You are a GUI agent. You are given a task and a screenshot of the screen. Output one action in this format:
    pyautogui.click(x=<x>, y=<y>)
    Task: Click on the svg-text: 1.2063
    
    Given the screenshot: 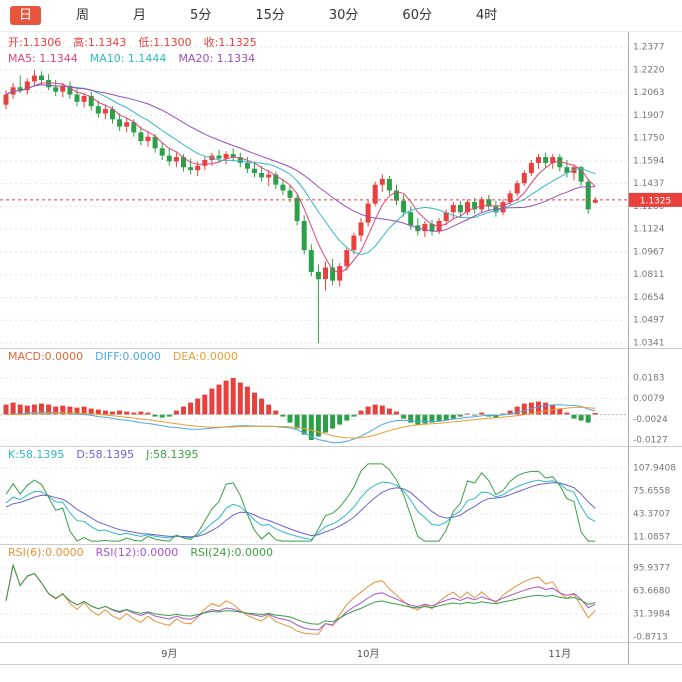 What is the action you would take?
    pyautogui.click(x=649, y=93)
    